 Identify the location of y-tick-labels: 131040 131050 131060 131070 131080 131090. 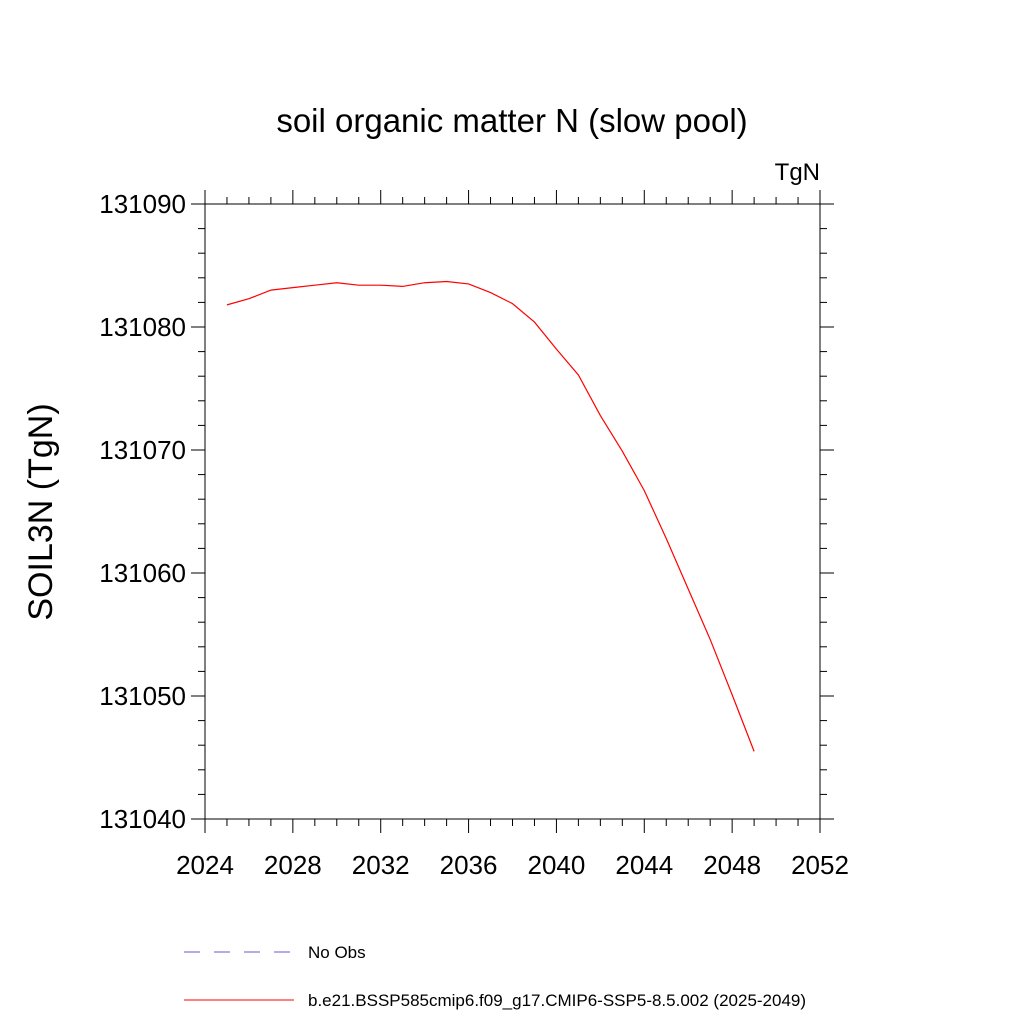
(142, 511).